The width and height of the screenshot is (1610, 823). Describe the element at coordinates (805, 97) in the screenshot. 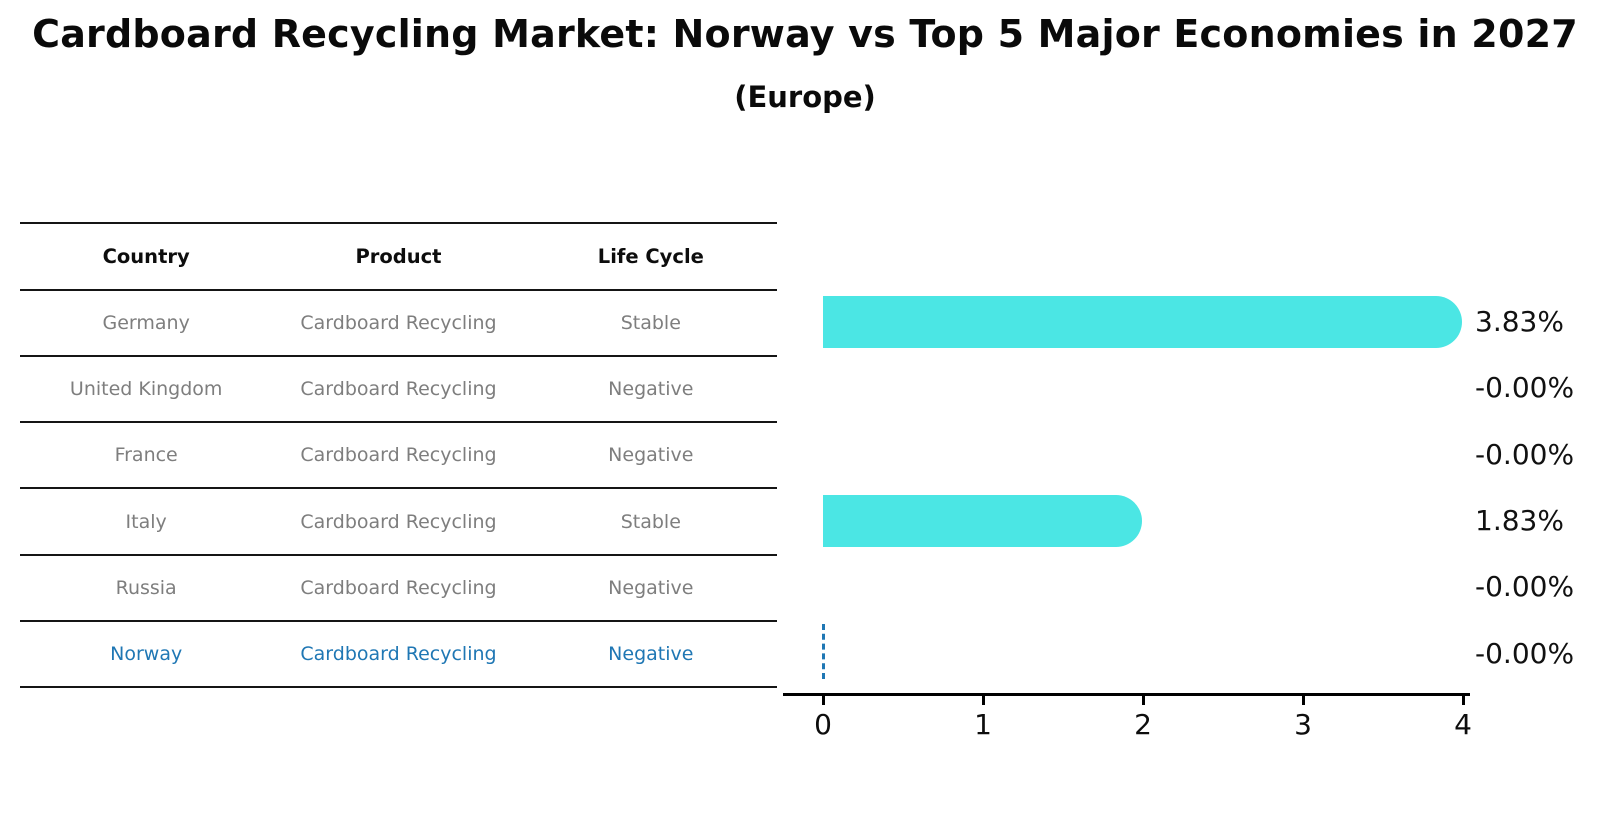

I see `chart-subtitle: (Europe)` at that location.